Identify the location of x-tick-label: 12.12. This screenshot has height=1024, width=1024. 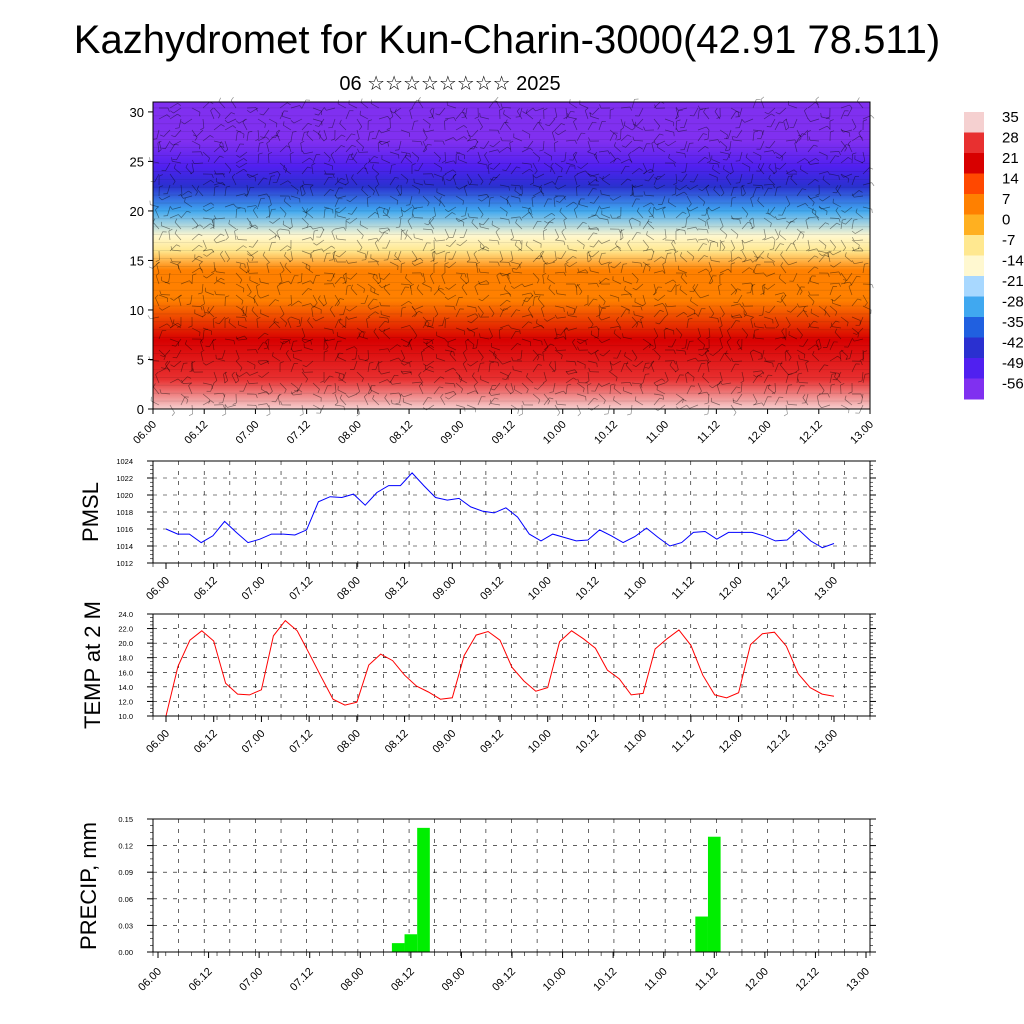
(778, 742).